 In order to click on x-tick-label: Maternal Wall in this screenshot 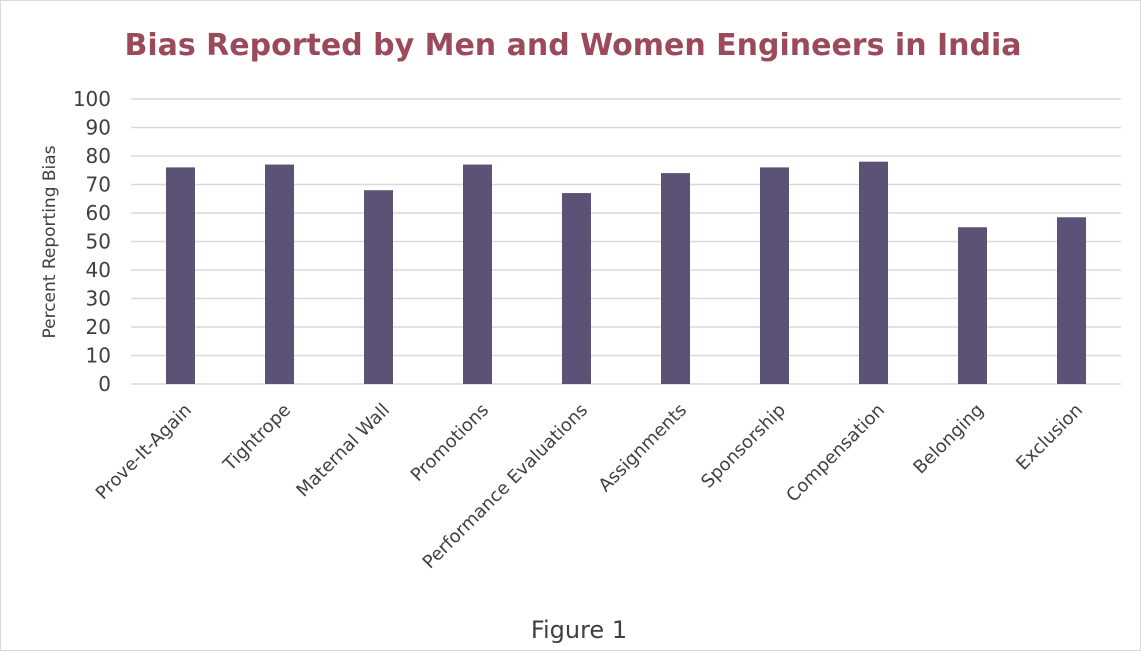, I will do `click(343, 451)`.